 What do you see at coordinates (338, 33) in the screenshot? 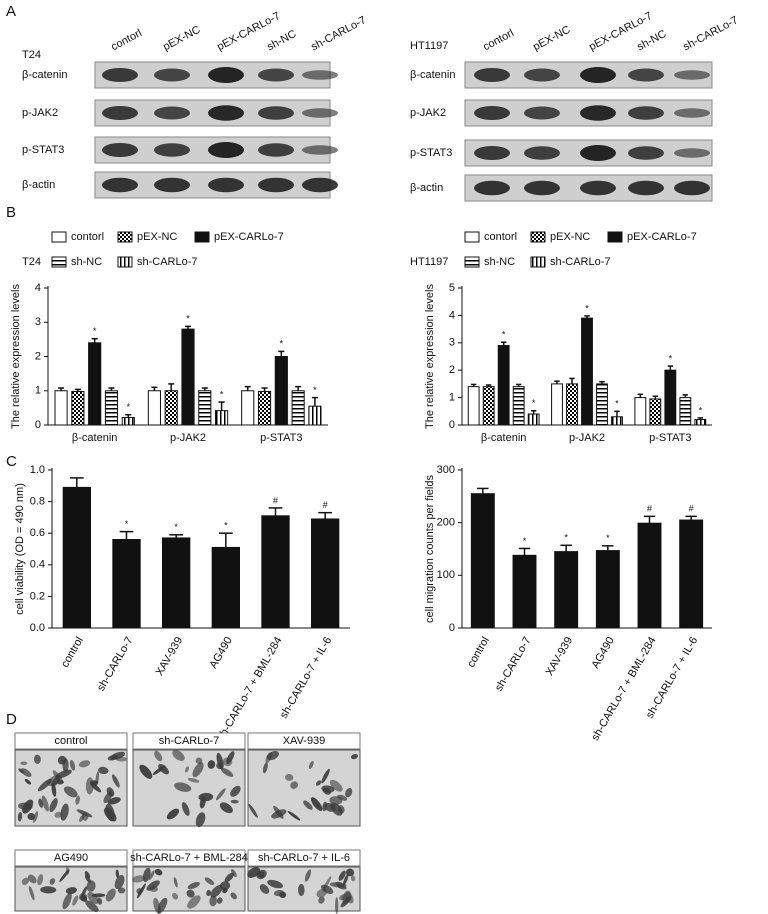
I see `lane-label: sh-CARLo-7` at bounding box center [338, 33].